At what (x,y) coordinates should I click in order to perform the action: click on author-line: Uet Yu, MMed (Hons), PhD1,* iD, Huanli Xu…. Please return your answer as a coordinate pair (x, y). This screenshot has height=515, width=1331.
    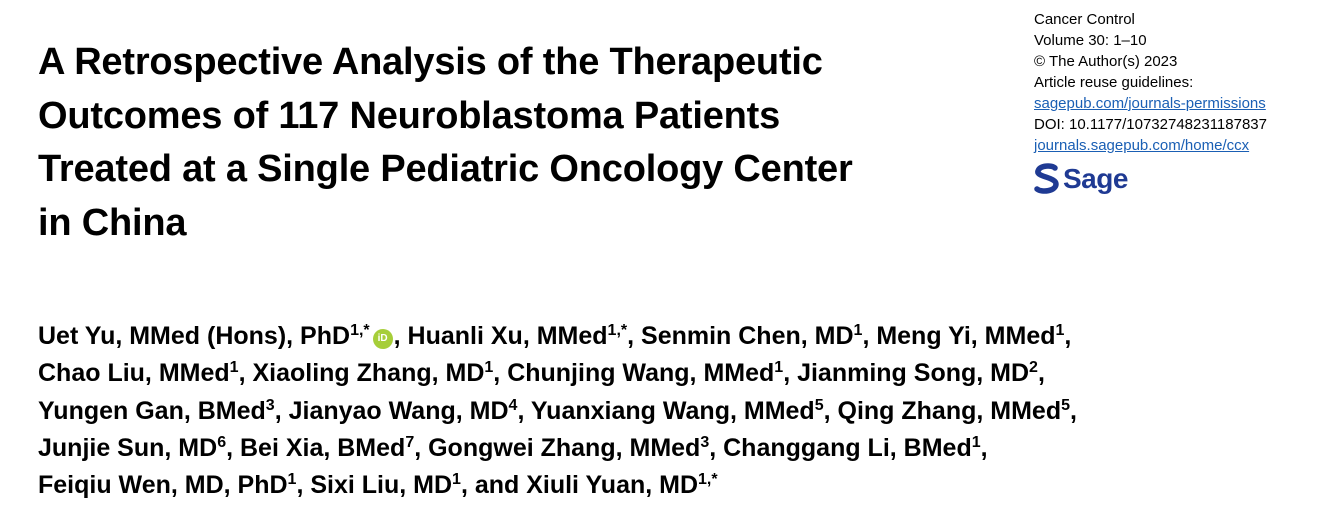
    Looking at the image, I should click on (678, 336).